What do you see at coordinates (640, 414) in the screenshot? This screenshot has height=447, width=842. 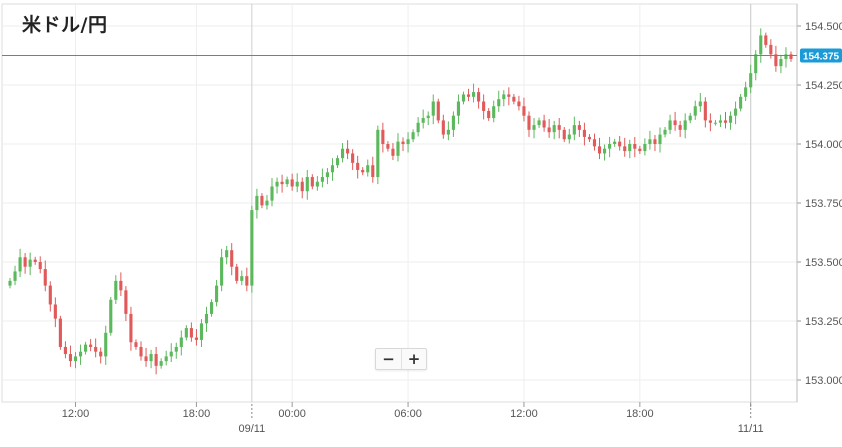 I see `x-tick-label: 18:00` at bounding box center [640, 414].